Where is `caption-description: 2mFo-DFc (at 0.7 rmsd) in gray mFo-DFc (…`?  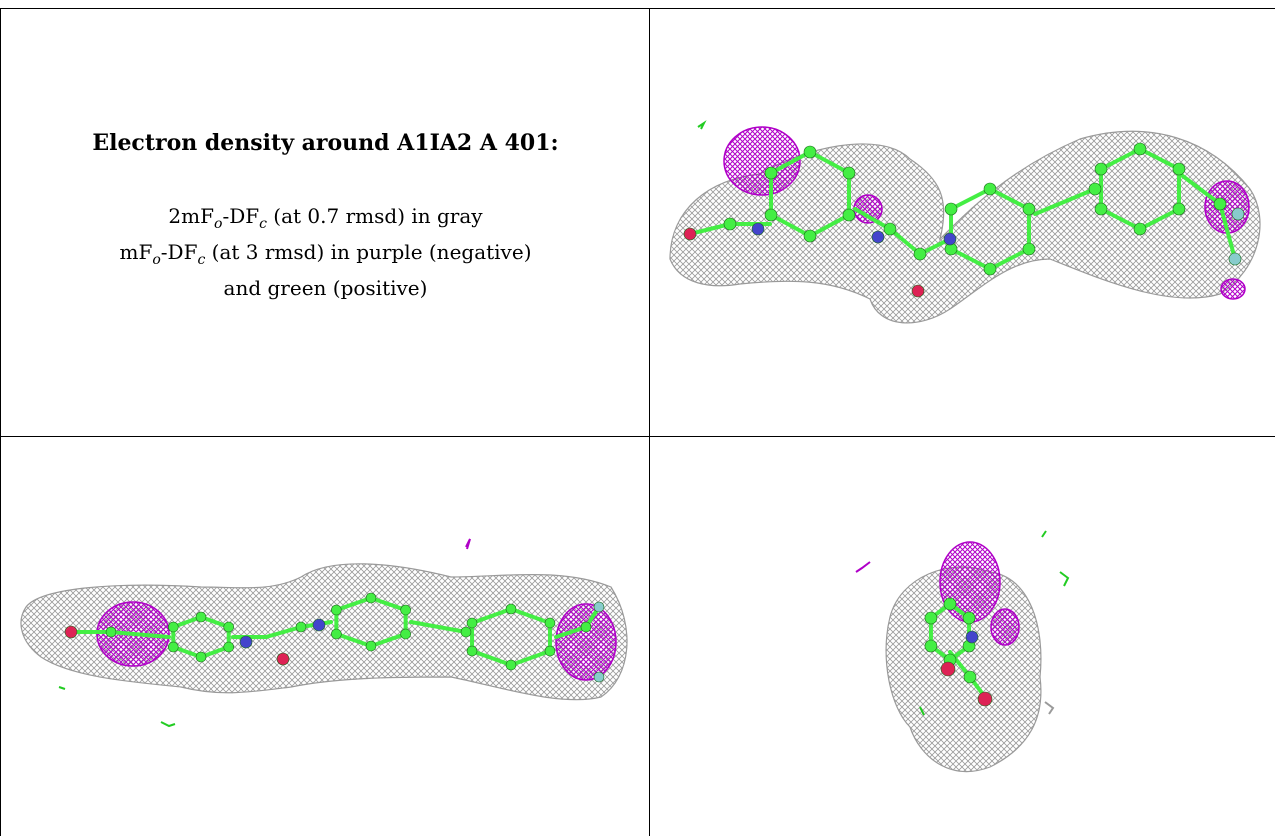 caption-description: 2mFo-DFc (at 0.7 rmsd) in gray mFo-DFc (… is located at coordinates (325, 252).